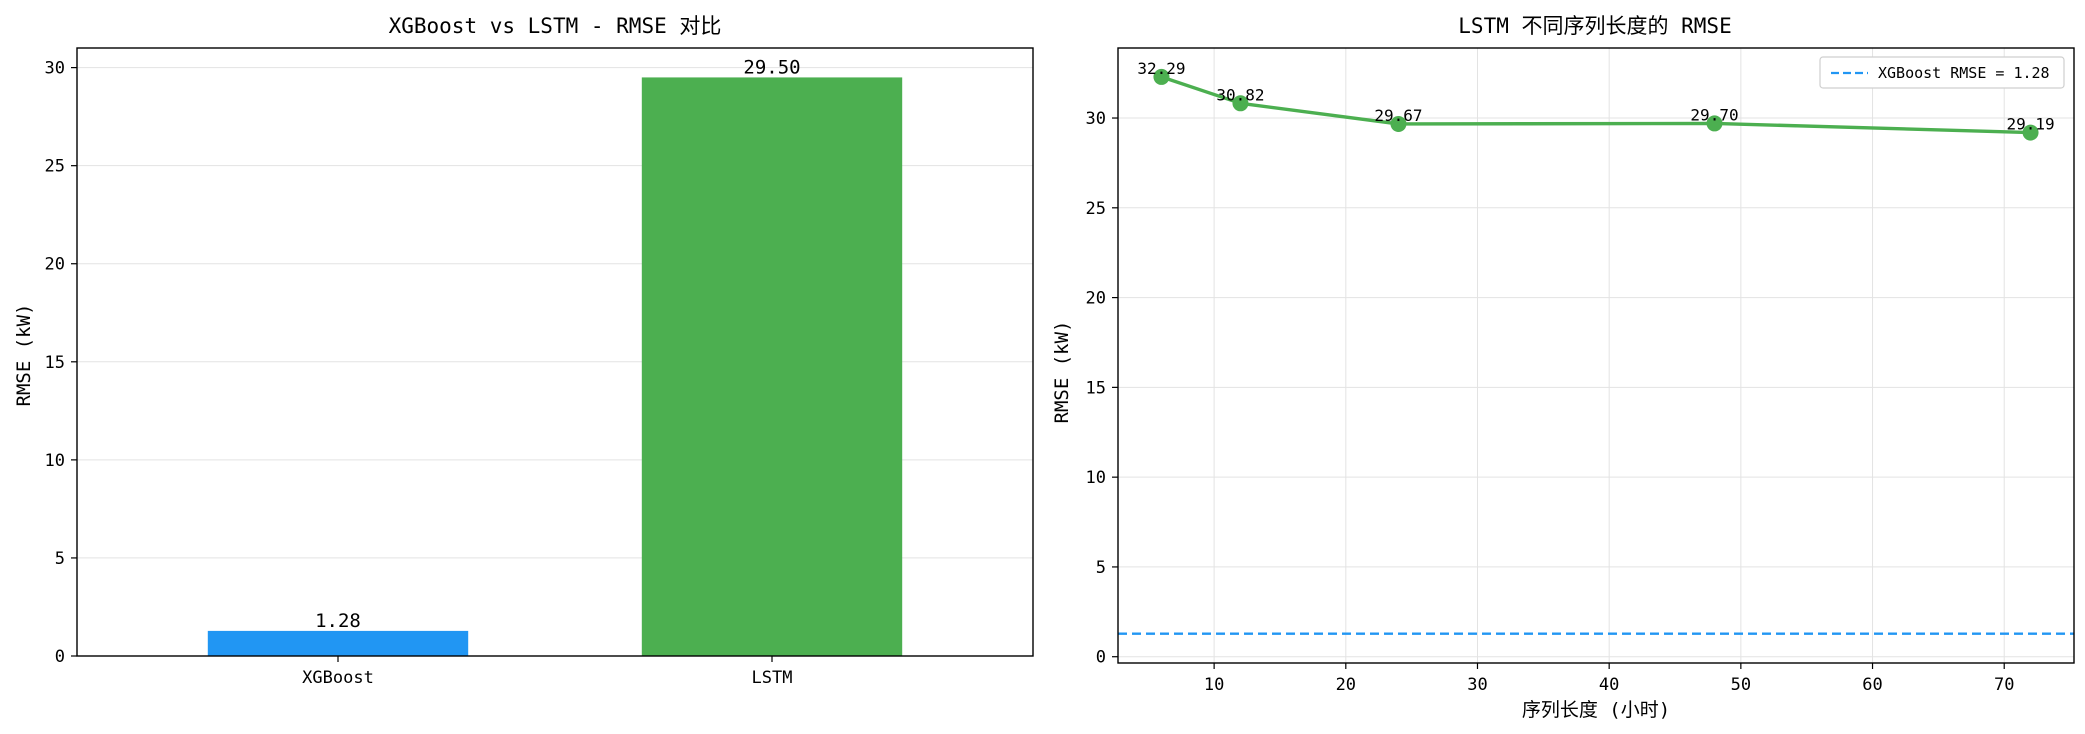 The image size is (2085, 734). What do you see at coordinates (1062, 372) in the screenshot?
I see `line-chart-ylabel: RMSE (kW)` at bounding box center [1062, 372].